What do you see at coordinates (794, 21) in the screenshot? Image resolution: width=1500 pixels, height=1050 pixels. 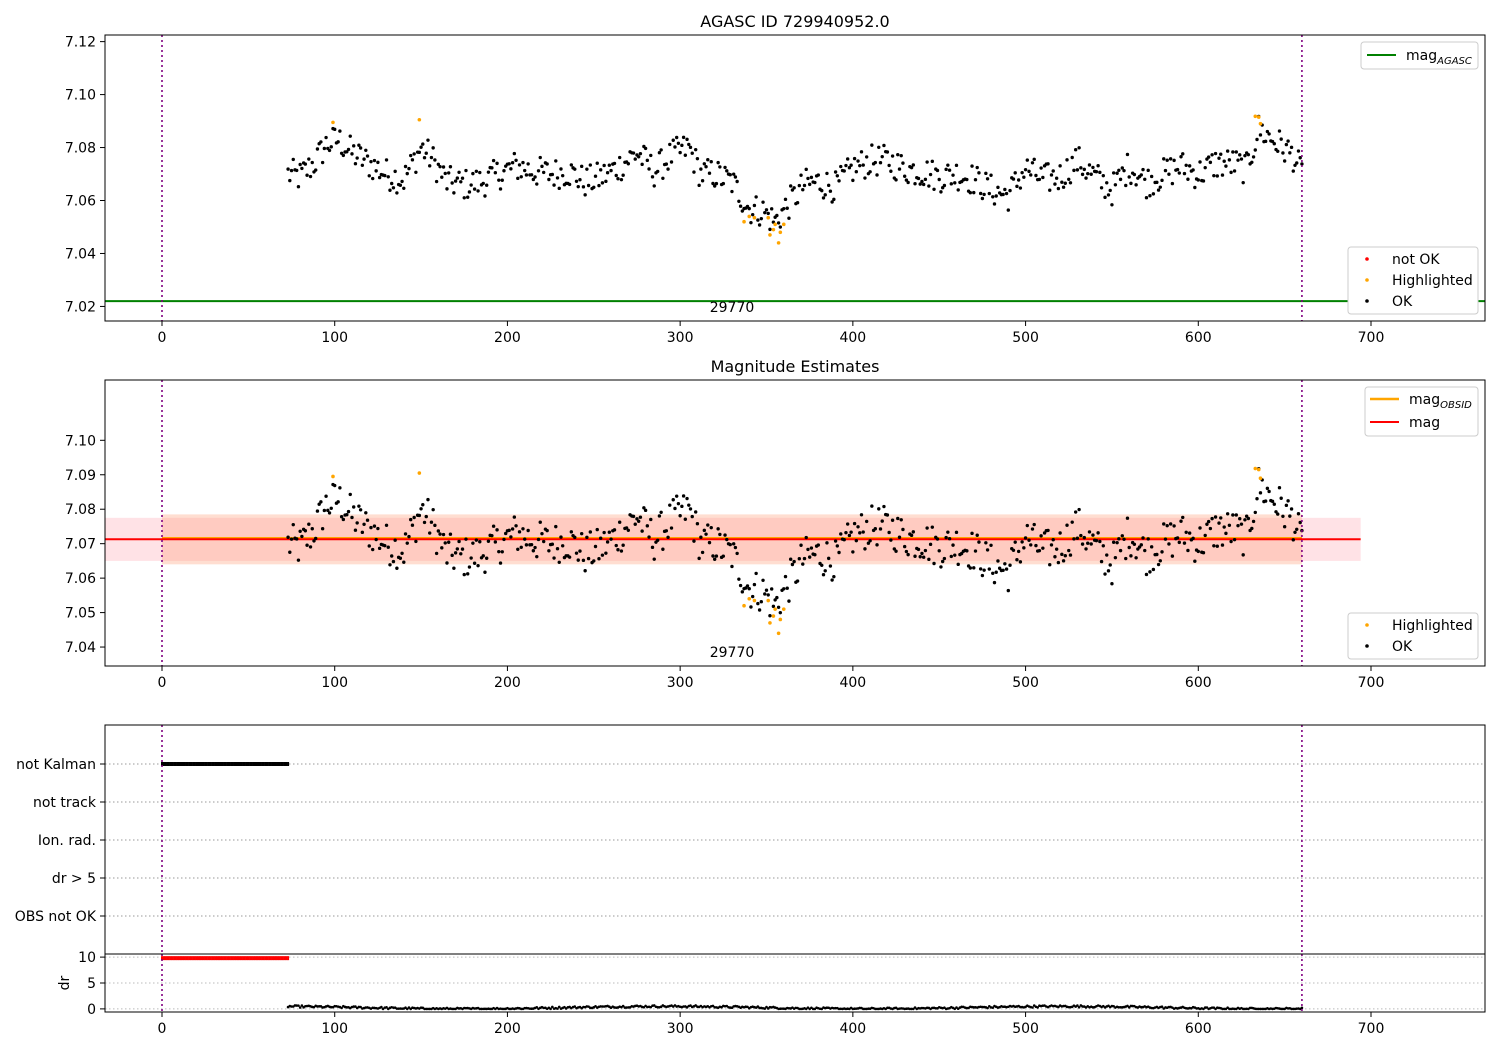 I see `panel1-title: AGASC ID 729940952.0` at bounding box center [794, 21].